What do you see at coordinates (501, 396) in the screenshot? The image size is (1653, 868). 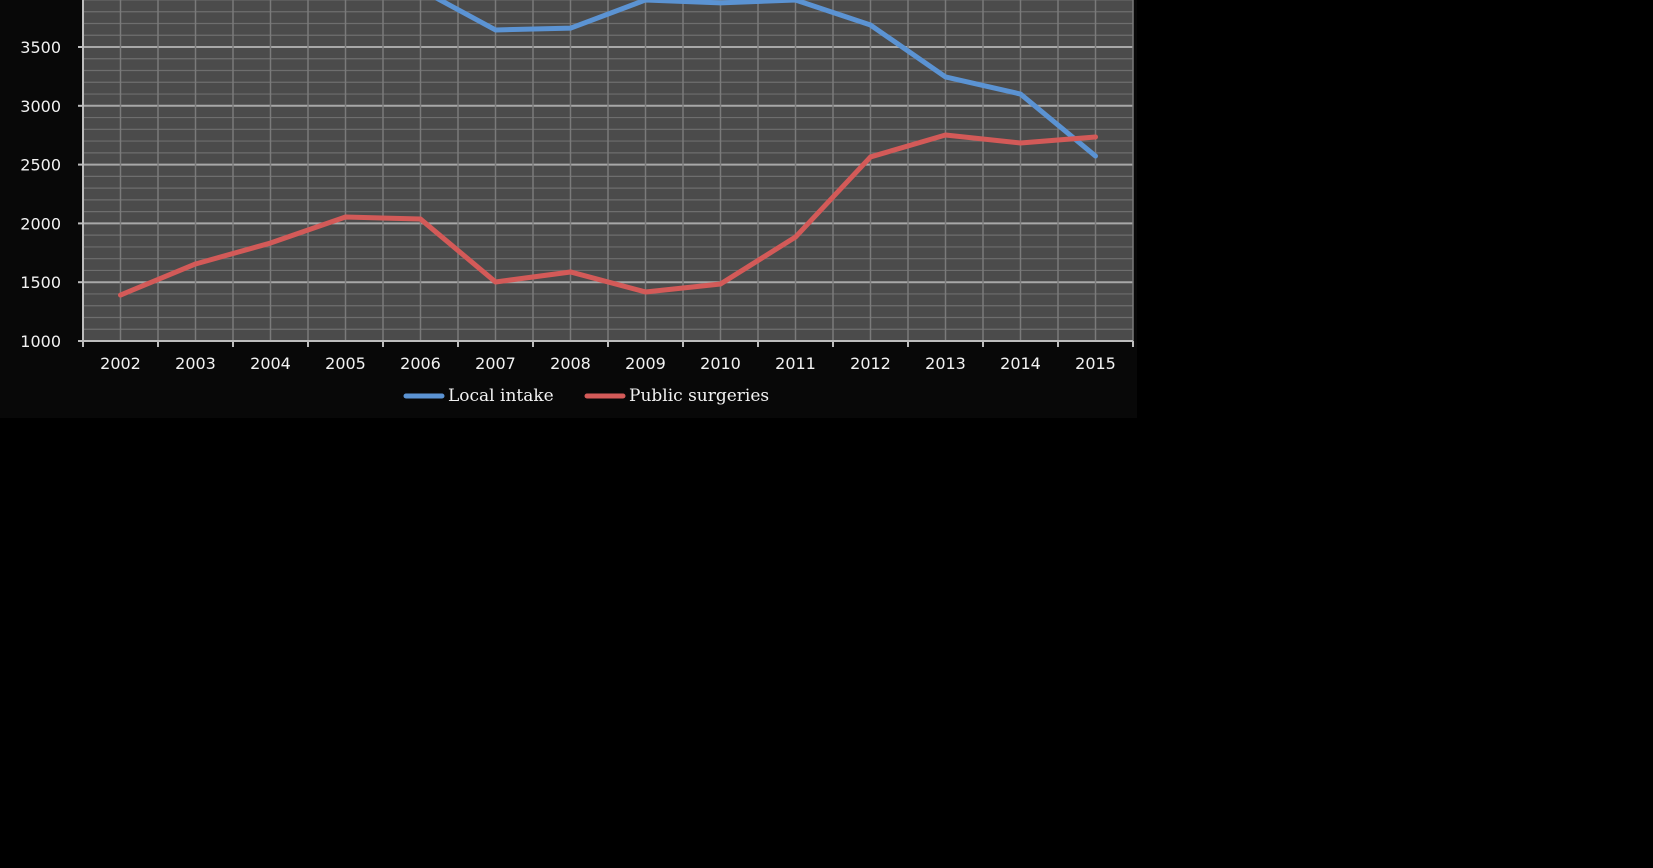 I see `legend-label: Local intake` at bounding box center [501, 396].